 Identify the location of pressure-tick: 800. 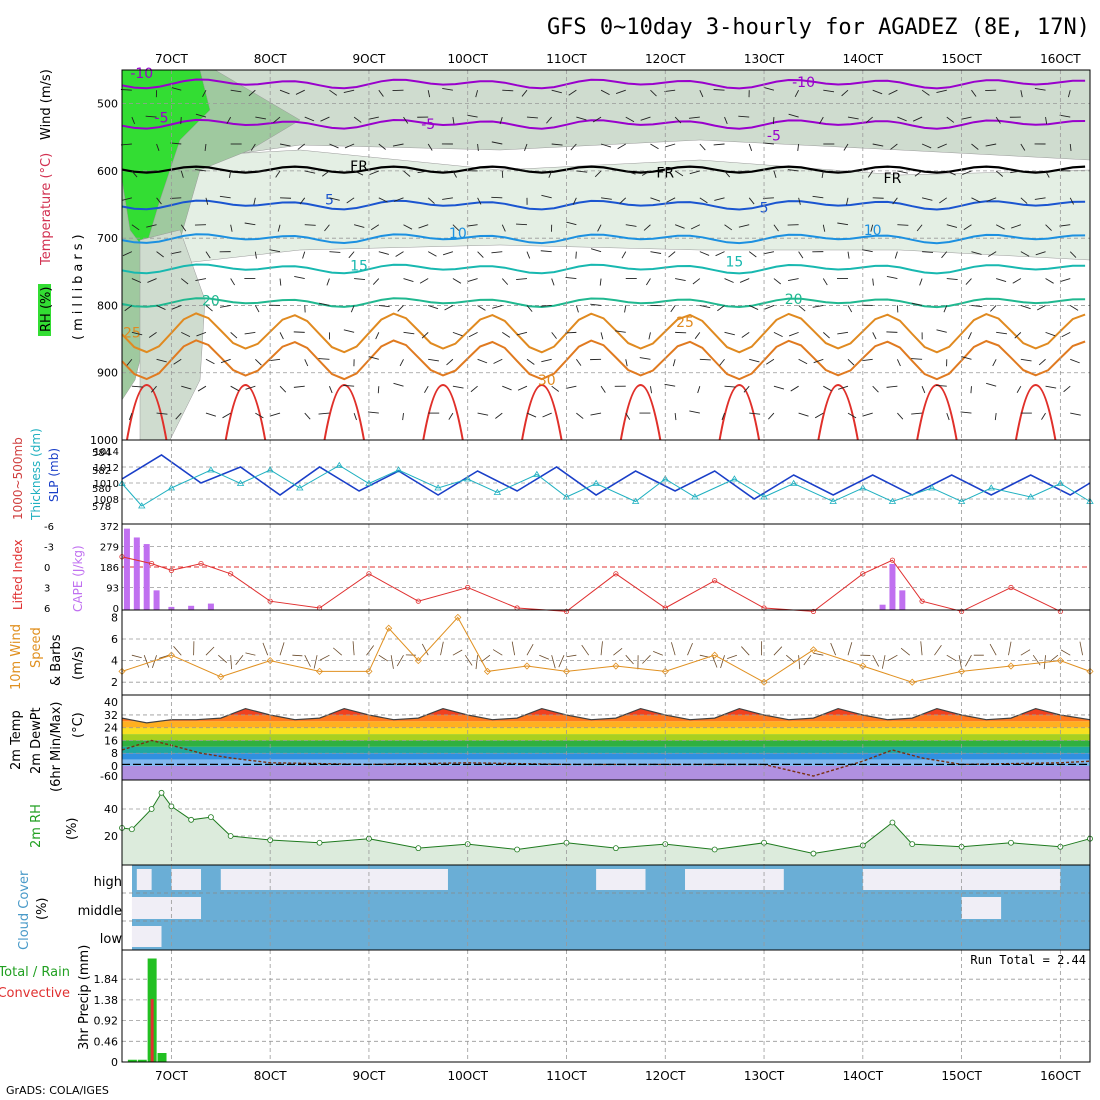
(107, 305).